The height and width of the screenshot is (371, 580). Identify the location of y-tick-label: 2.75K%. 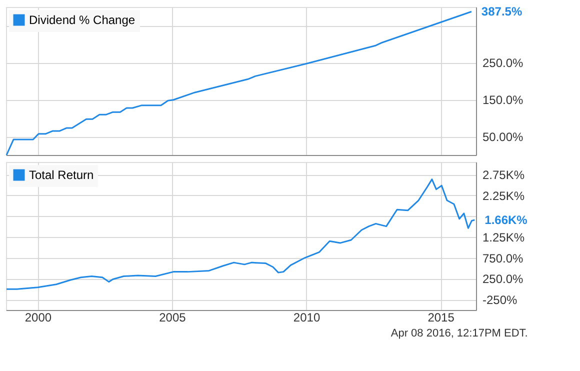
(503, 175).